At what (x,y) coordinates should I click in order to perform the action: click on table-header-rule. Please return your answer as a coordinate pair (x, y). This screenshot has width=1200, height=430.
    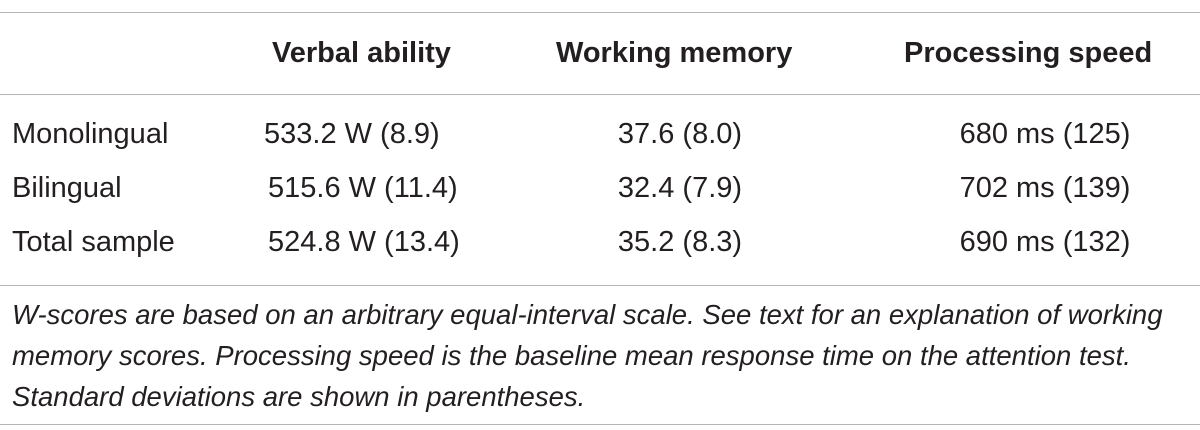
    Looking at the image, I should click on (600, 94).